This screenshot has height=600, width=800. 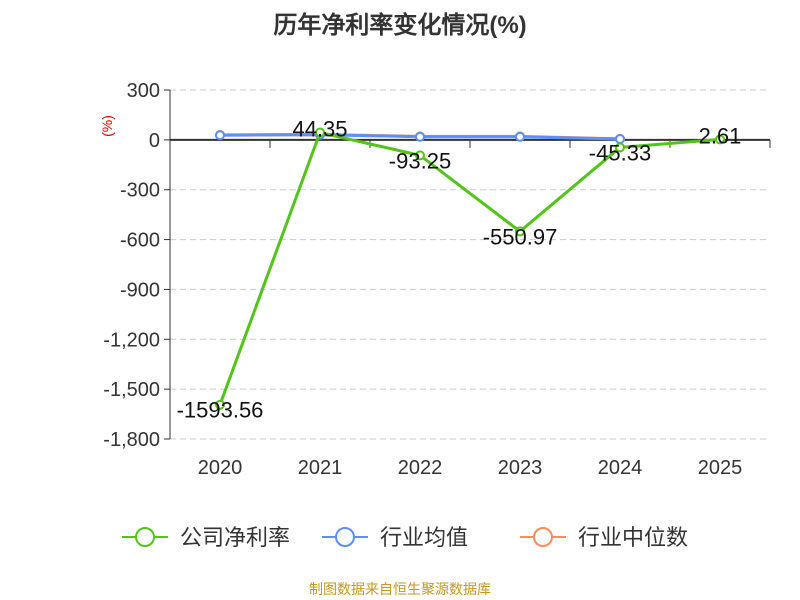 I want to click on y-tick-label: 0, so click(x=154, y=141).